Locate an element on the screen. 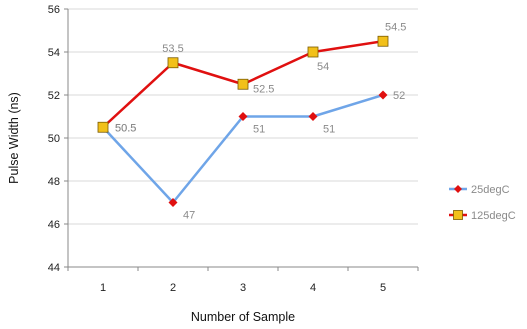  x-axis-title: Number of Sample is located at coordinates (243, 317).